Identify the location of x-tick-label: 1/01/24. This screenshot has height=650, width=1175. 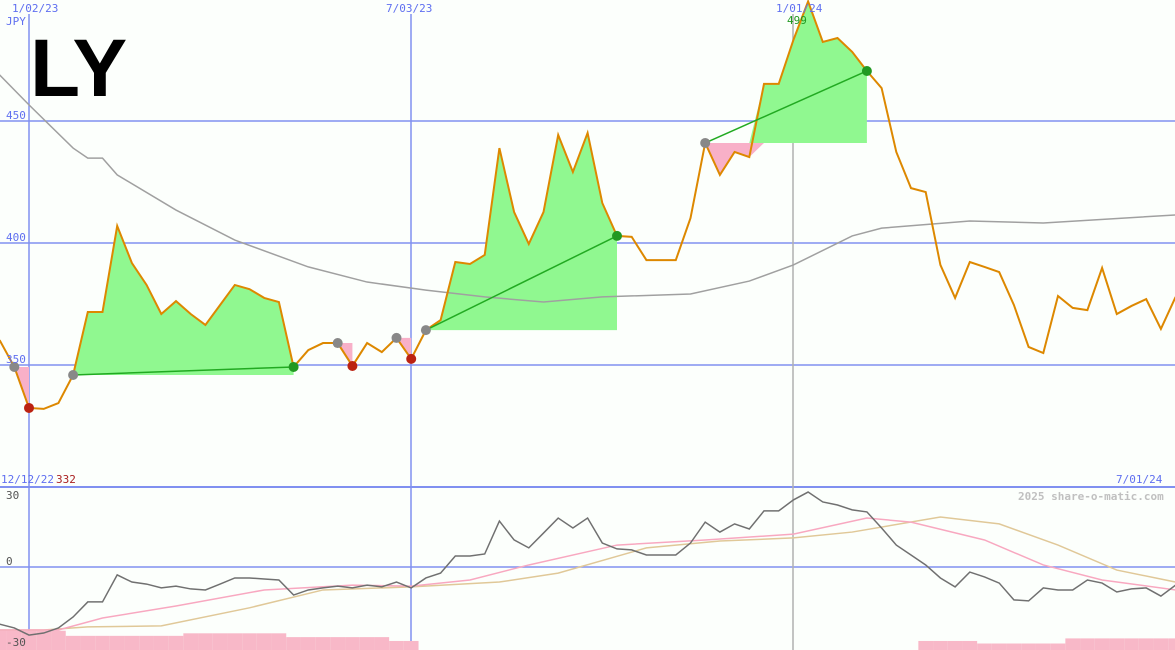
(799, 8).